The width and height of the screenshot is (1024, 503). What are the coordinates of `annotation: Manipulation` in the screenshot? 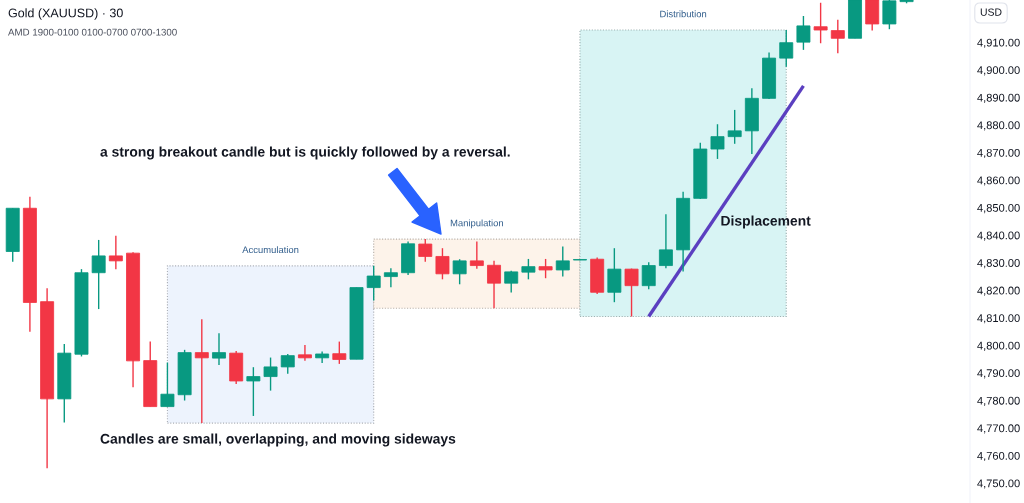 It's located at (476, 224).